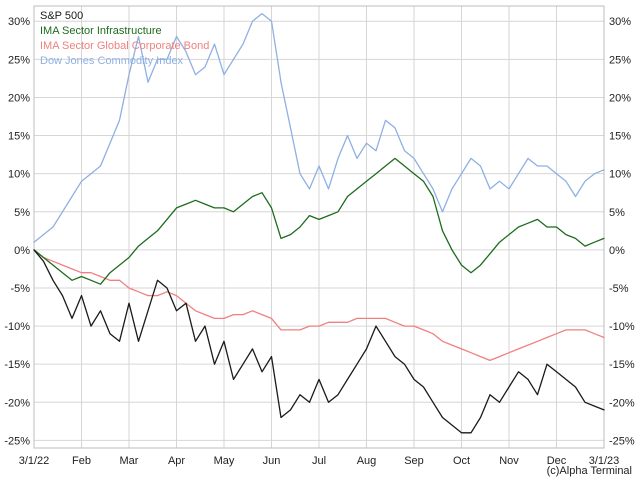 This screenshot has height=480, width=640. What do you see at coordinates (622, 365) in the screenshot?
I see `y-tick-label-right: -15%` at bounding box center [622, 365].